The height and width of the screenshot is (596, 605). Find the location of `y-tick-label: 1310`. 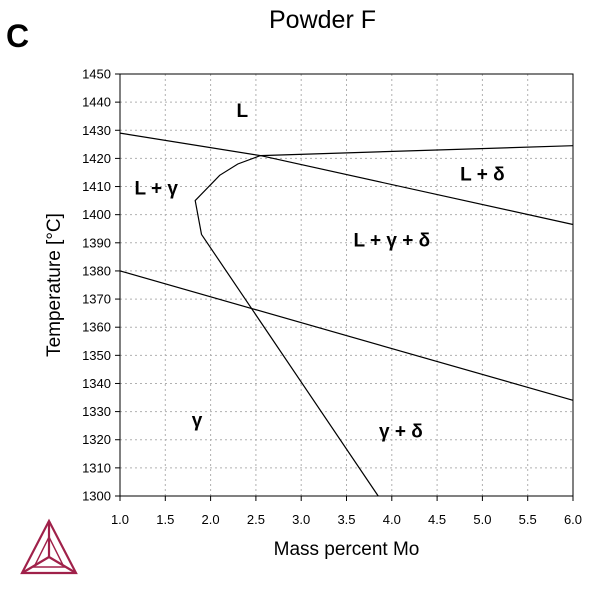

y-tick-label: 1310 is located at coordinates (96, 467).